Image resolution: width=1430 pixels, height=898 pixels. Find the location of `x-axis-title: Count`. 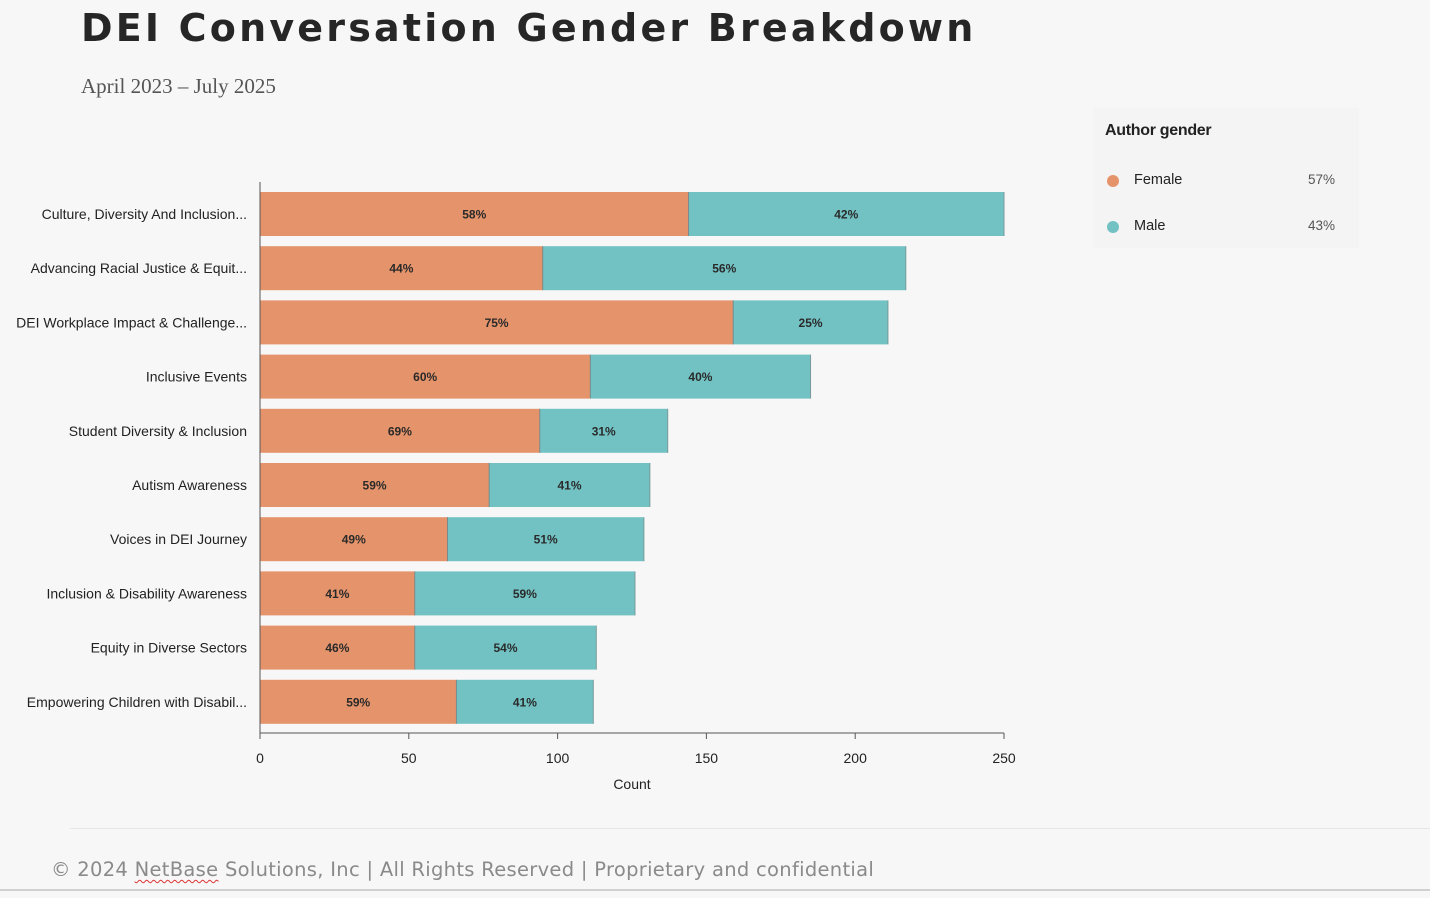

x-axis-title: Count is located at coordinates (631, 784).